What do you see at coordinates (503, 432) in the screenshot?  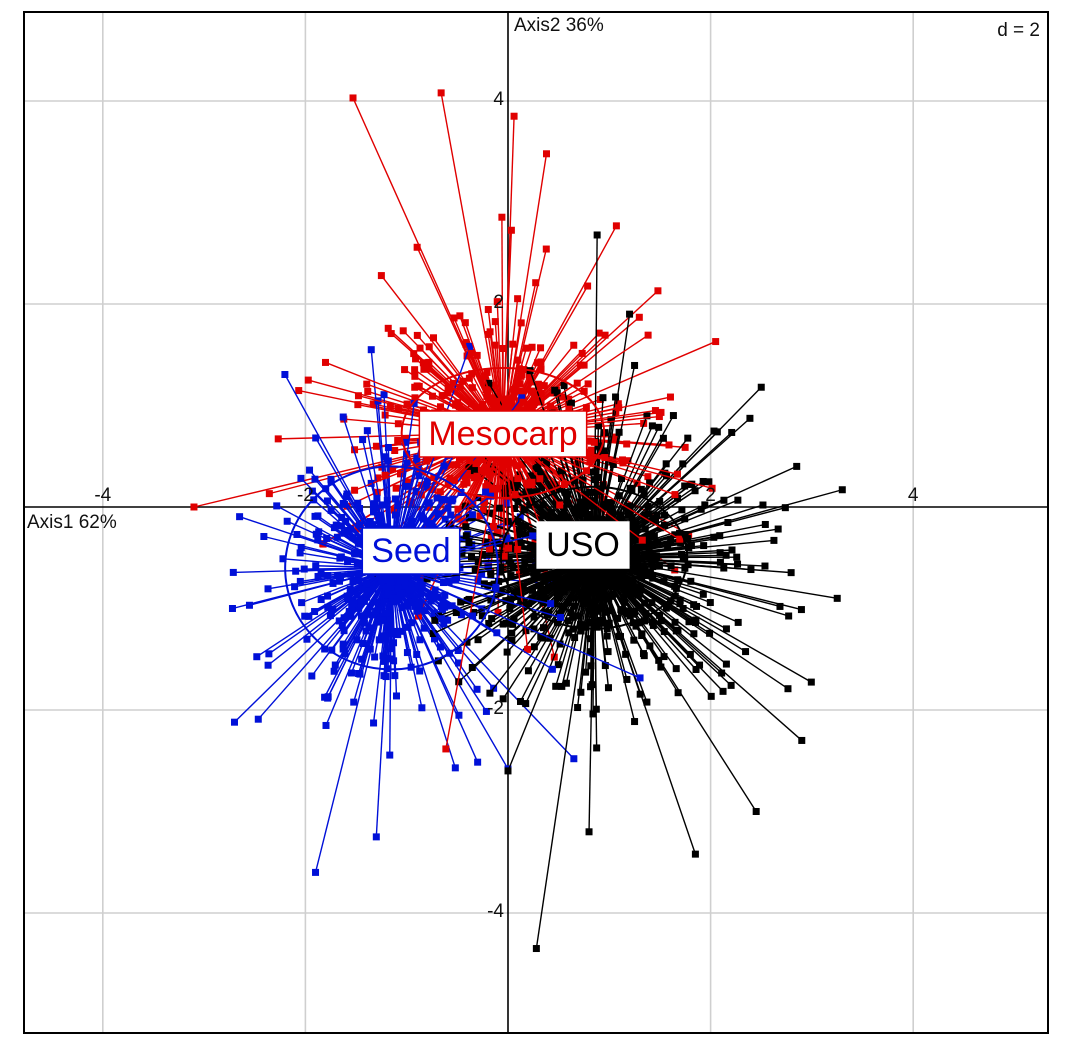 I see `ellipse-mesocarp` at bounding box center [503, 432].